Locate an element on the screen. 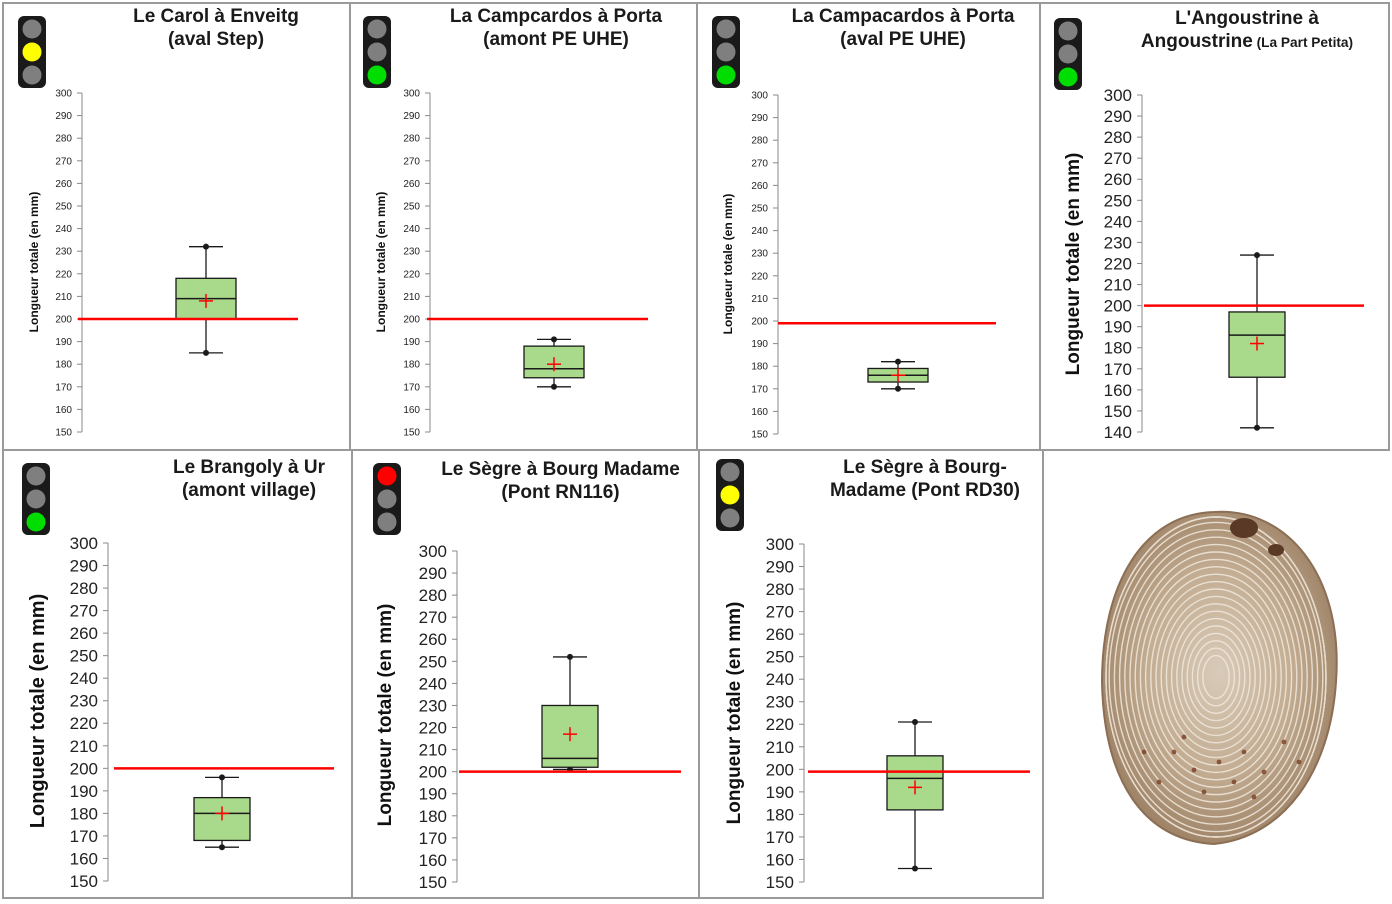  chart-title-line2: Madame (Pont RD30) is located at coordinates (925, 491).